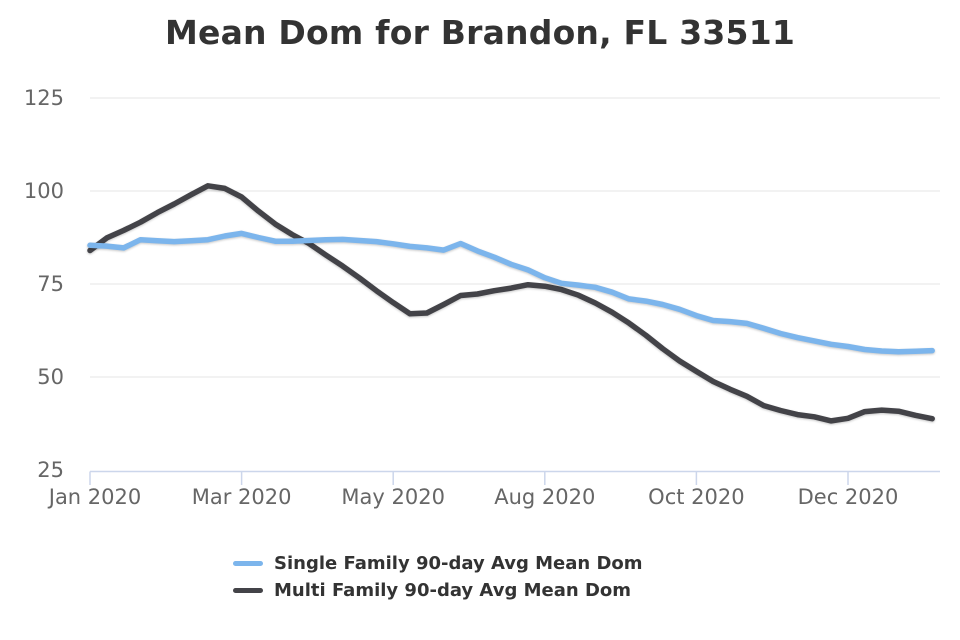 This screenshot has width=960, height=640. Describe the element at coordinates (50, 470) in the screenshot. I see `y-axis-tick-label: 25` at that location.